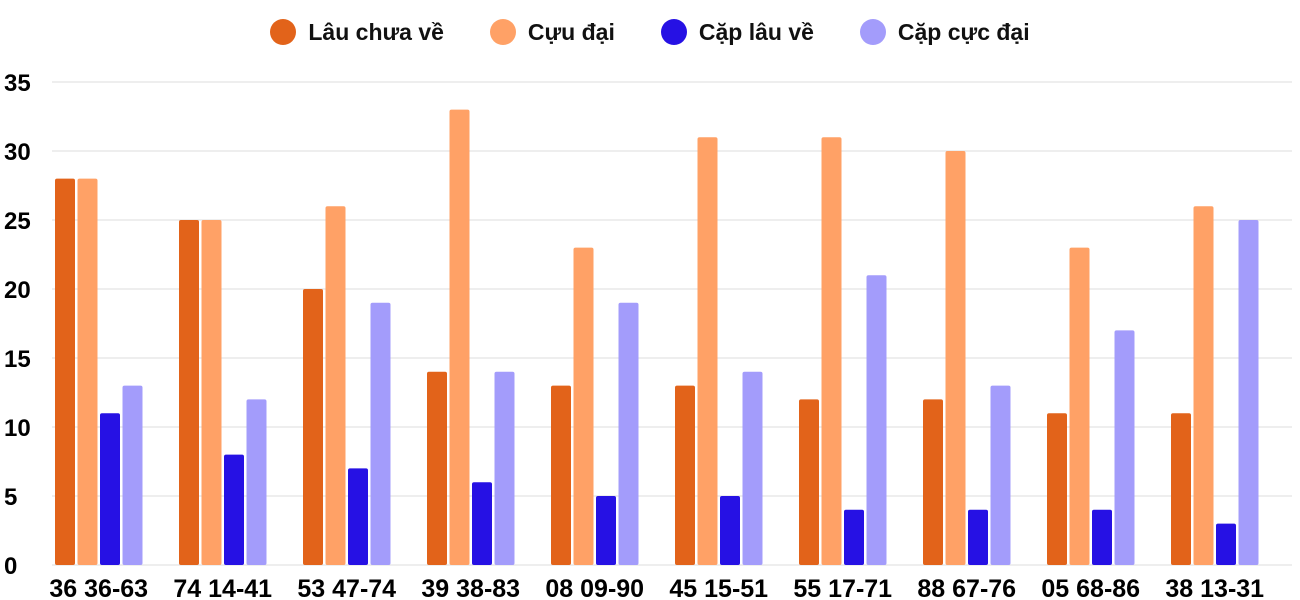 The image size is (1300, 600). I want to click on legend-item: Cựu đại, so click(552, 32).